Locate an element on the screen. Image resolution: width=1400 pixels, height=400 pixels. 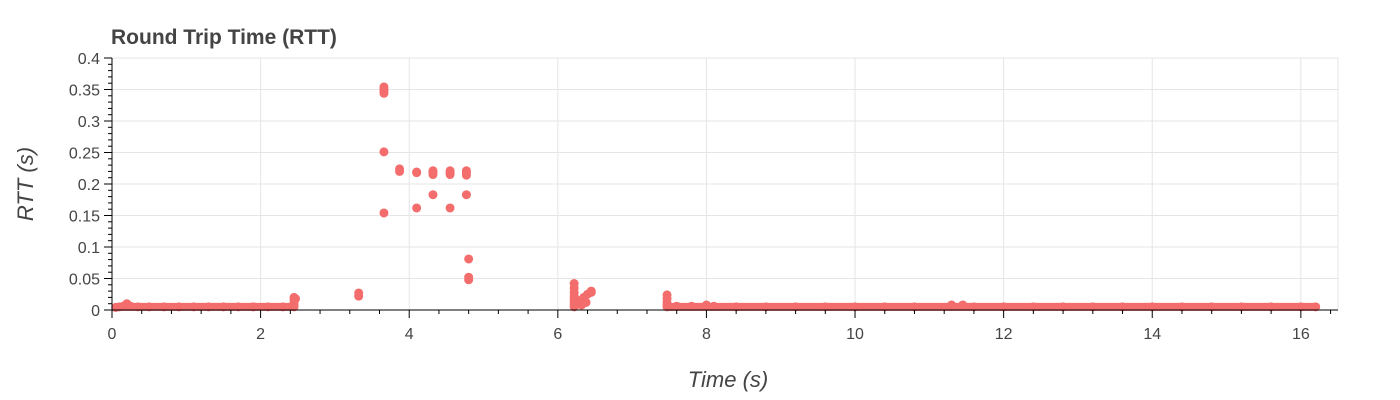
x-tick-label: 0 is located at coordinates (112, 334).